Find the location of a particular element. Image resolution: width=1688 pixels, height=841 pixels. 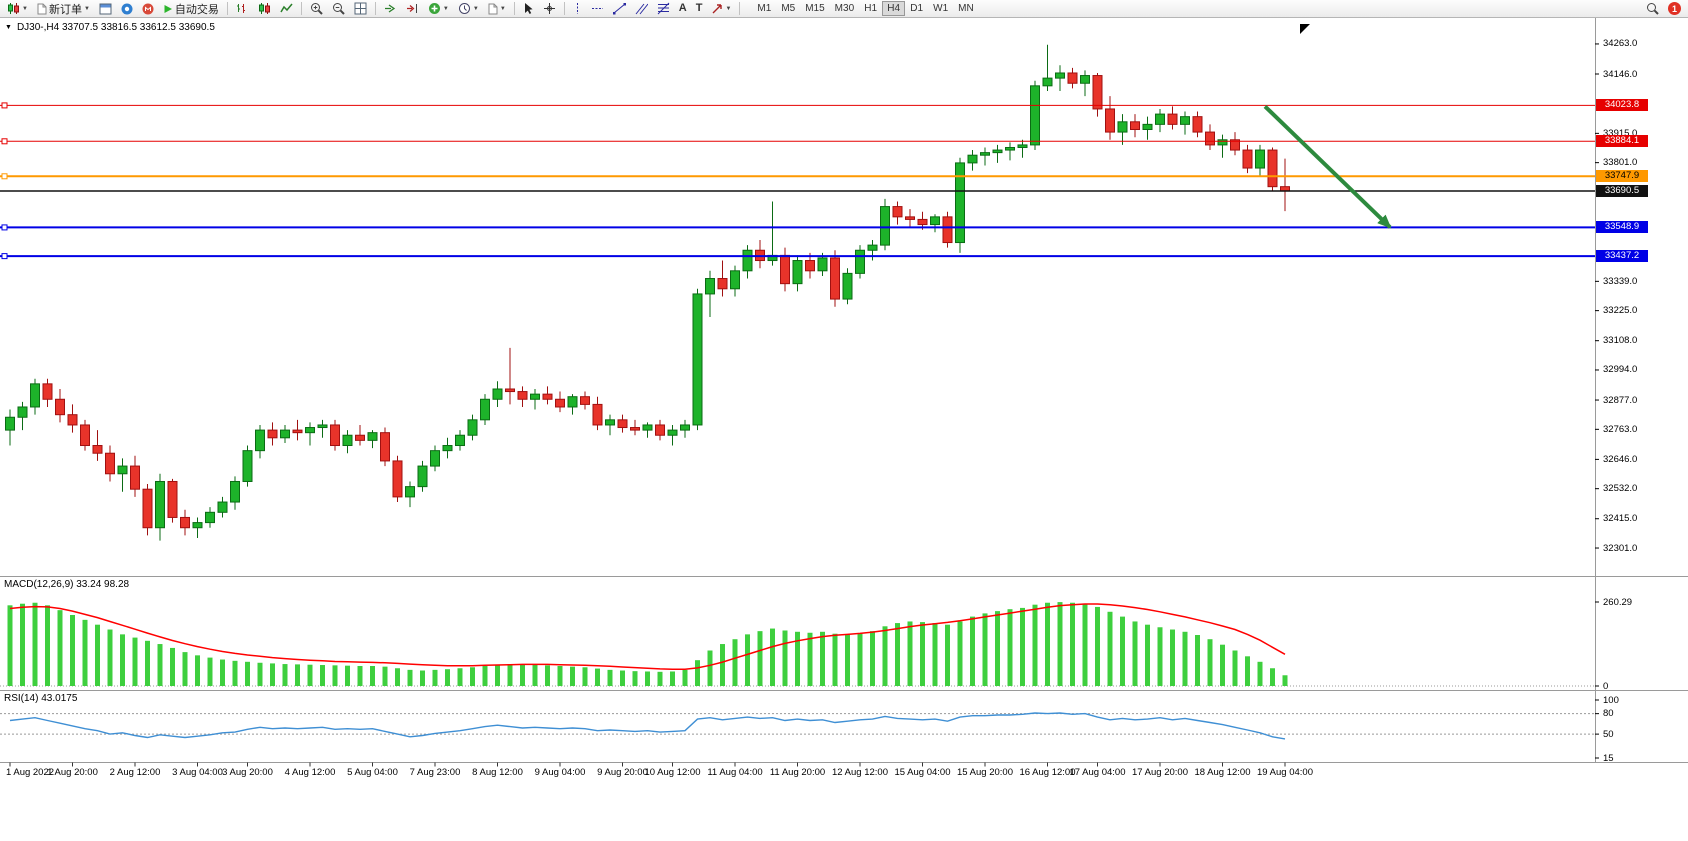

tile-windows-button is located at coordinates (360, 9).